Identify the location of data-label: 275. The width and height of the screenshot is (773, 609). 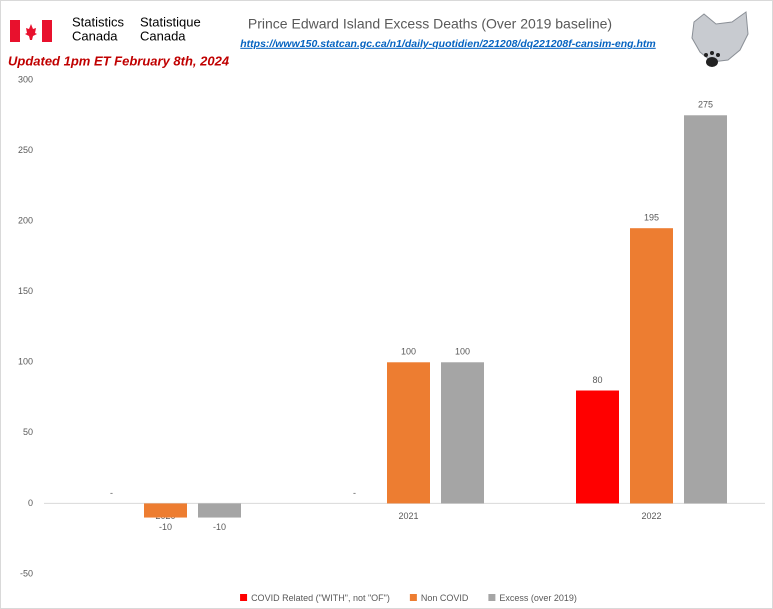
(705, 105).